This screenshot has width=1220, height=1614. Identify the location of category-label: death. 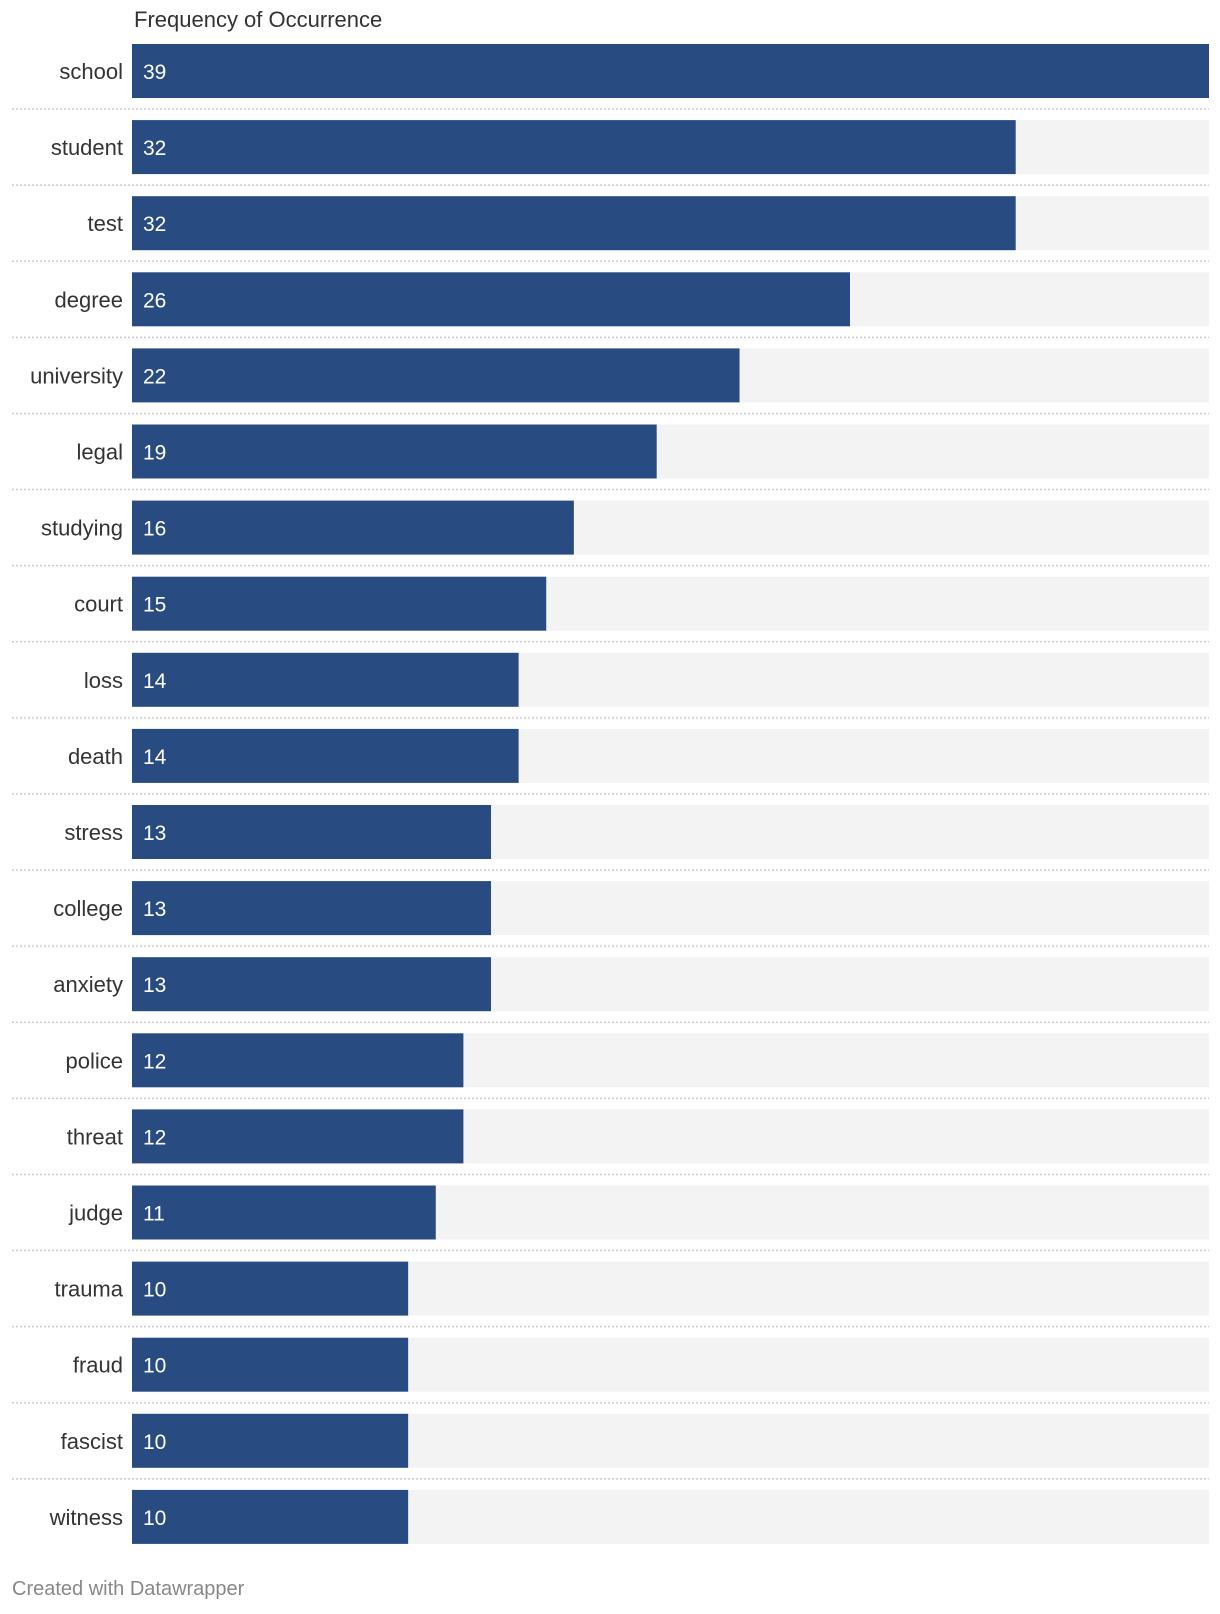
(95, 756).